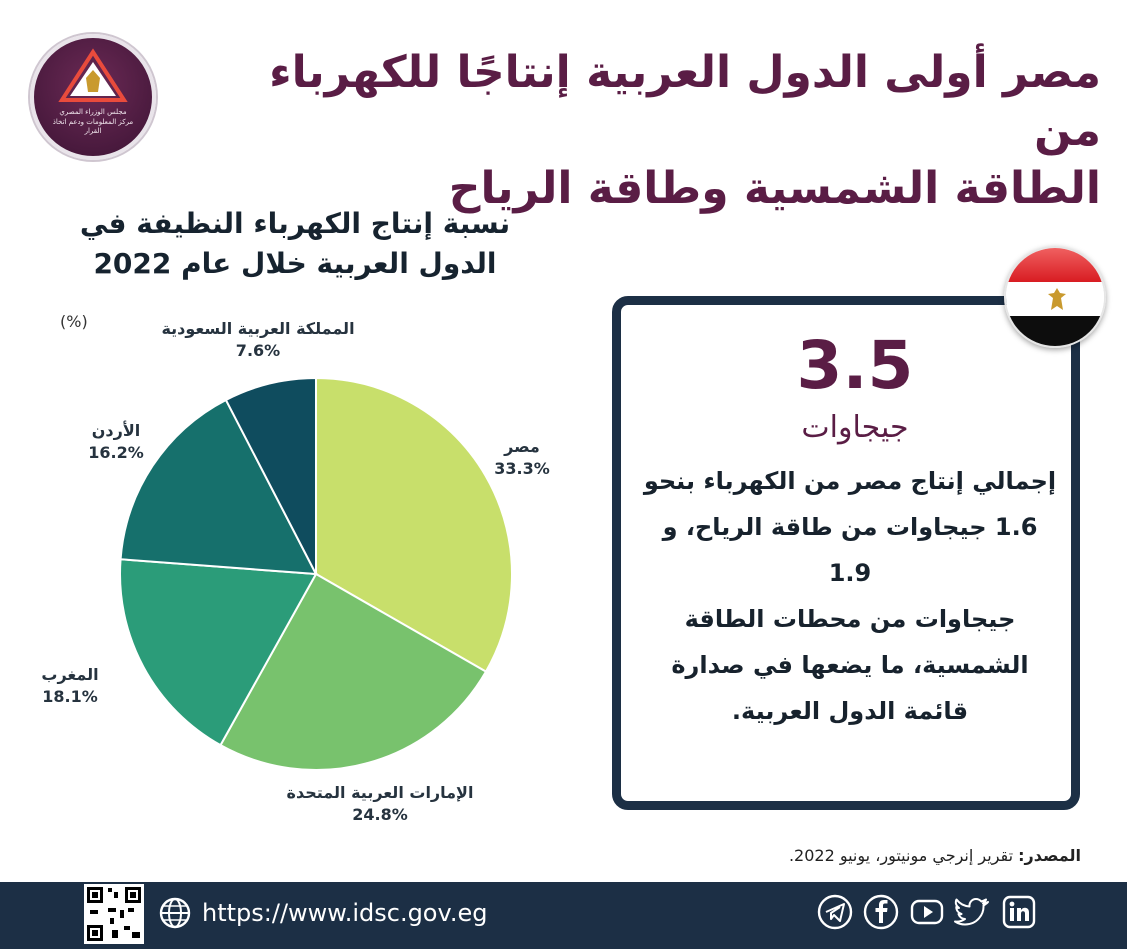 This screenshot has height=949, width=1127. Describe the element at coordinates (380, 814) in the screenshot. I see `slice-label-value: 24.8%` at that location.